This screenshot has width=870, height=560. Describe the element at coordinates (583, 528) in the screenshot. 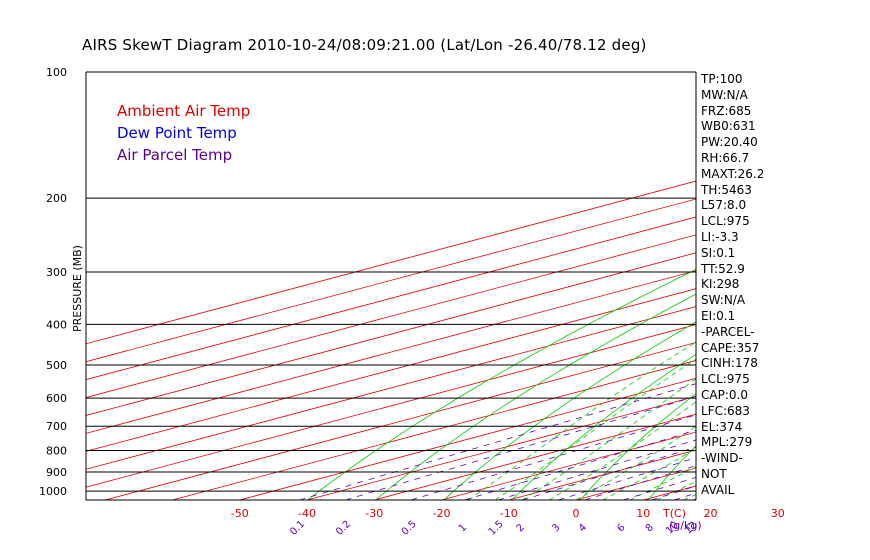

I see `mixing-ratio-tick-label: 4` at that location.